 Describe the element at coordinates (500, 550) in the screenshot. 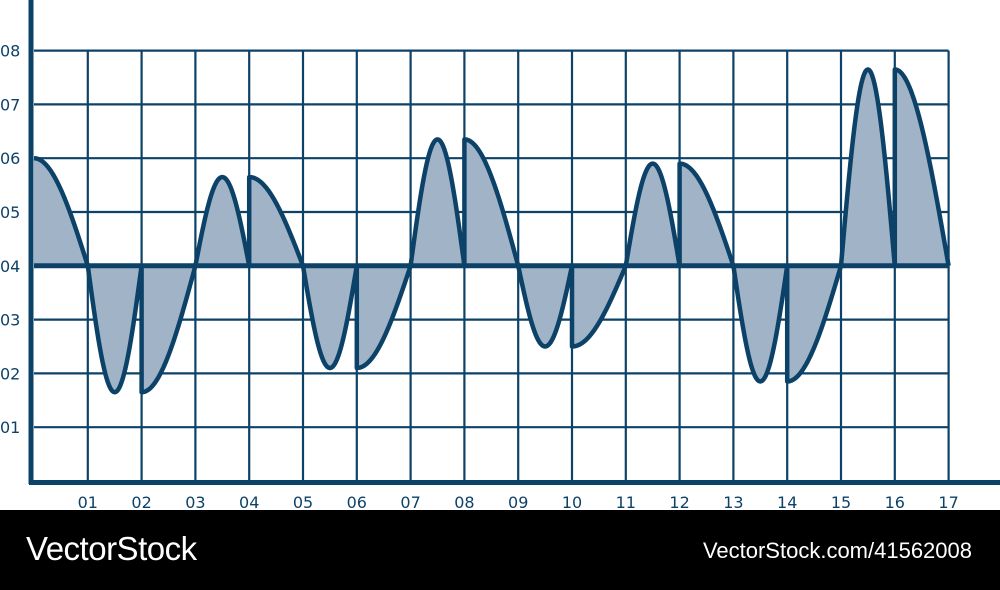

I see `watermark-footer: VectorStock VectorStock.com/41562008` at that location.